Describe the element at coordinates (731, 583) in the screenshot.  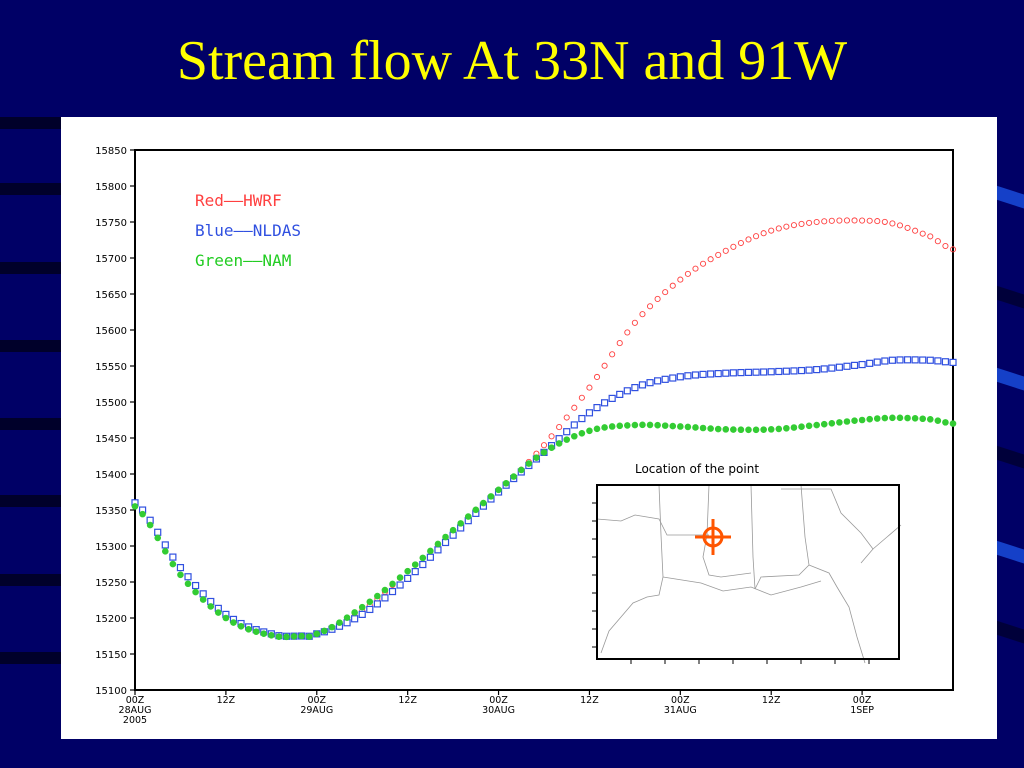
I see `inset-axis-ticks` at that location.